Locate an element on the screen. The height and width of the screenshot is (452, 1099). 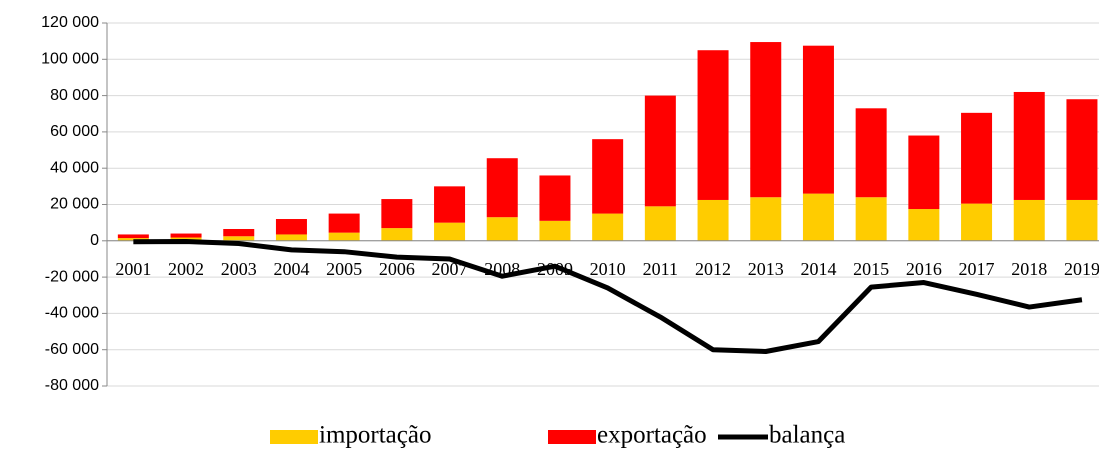
x-tick-label: 2006 is located at coordinates (397, 269).